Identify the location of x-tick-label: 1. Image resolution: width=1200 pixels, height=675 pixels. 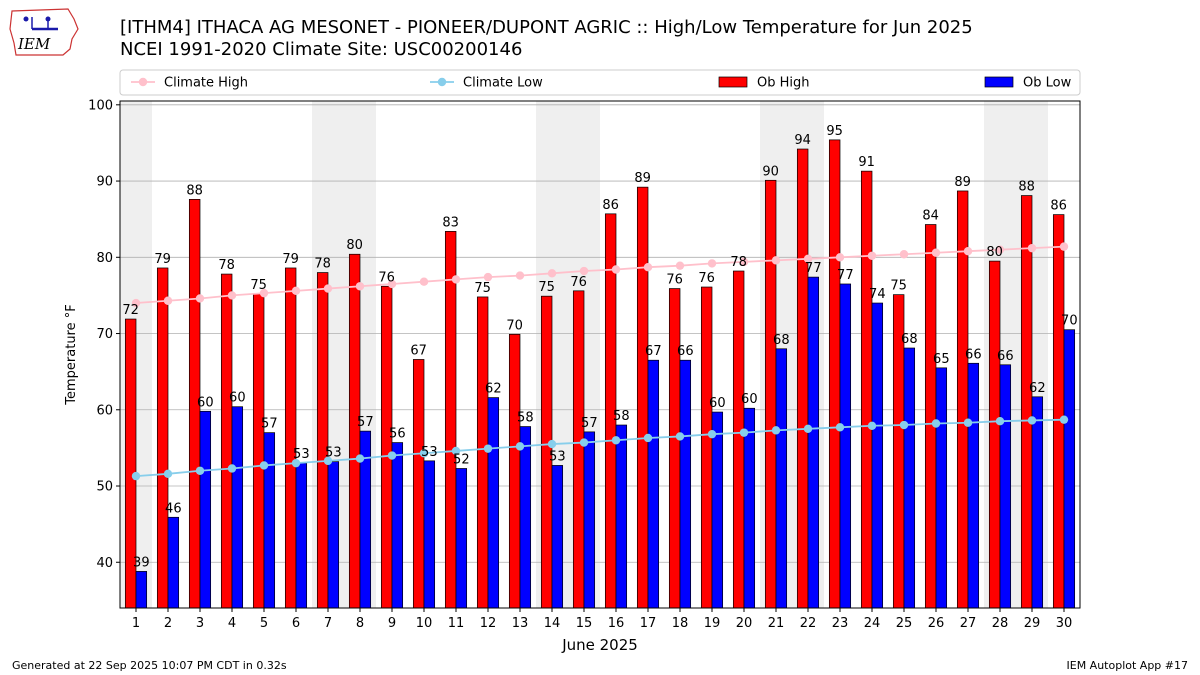
(136, 623).